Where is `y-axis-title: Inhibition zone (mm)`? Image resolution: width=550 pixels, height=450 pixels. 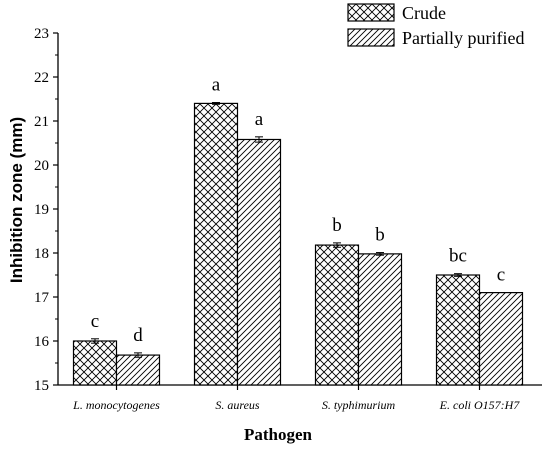
y-axis-title: Inhibition zone (mm) is located at coordinates (16, 200).